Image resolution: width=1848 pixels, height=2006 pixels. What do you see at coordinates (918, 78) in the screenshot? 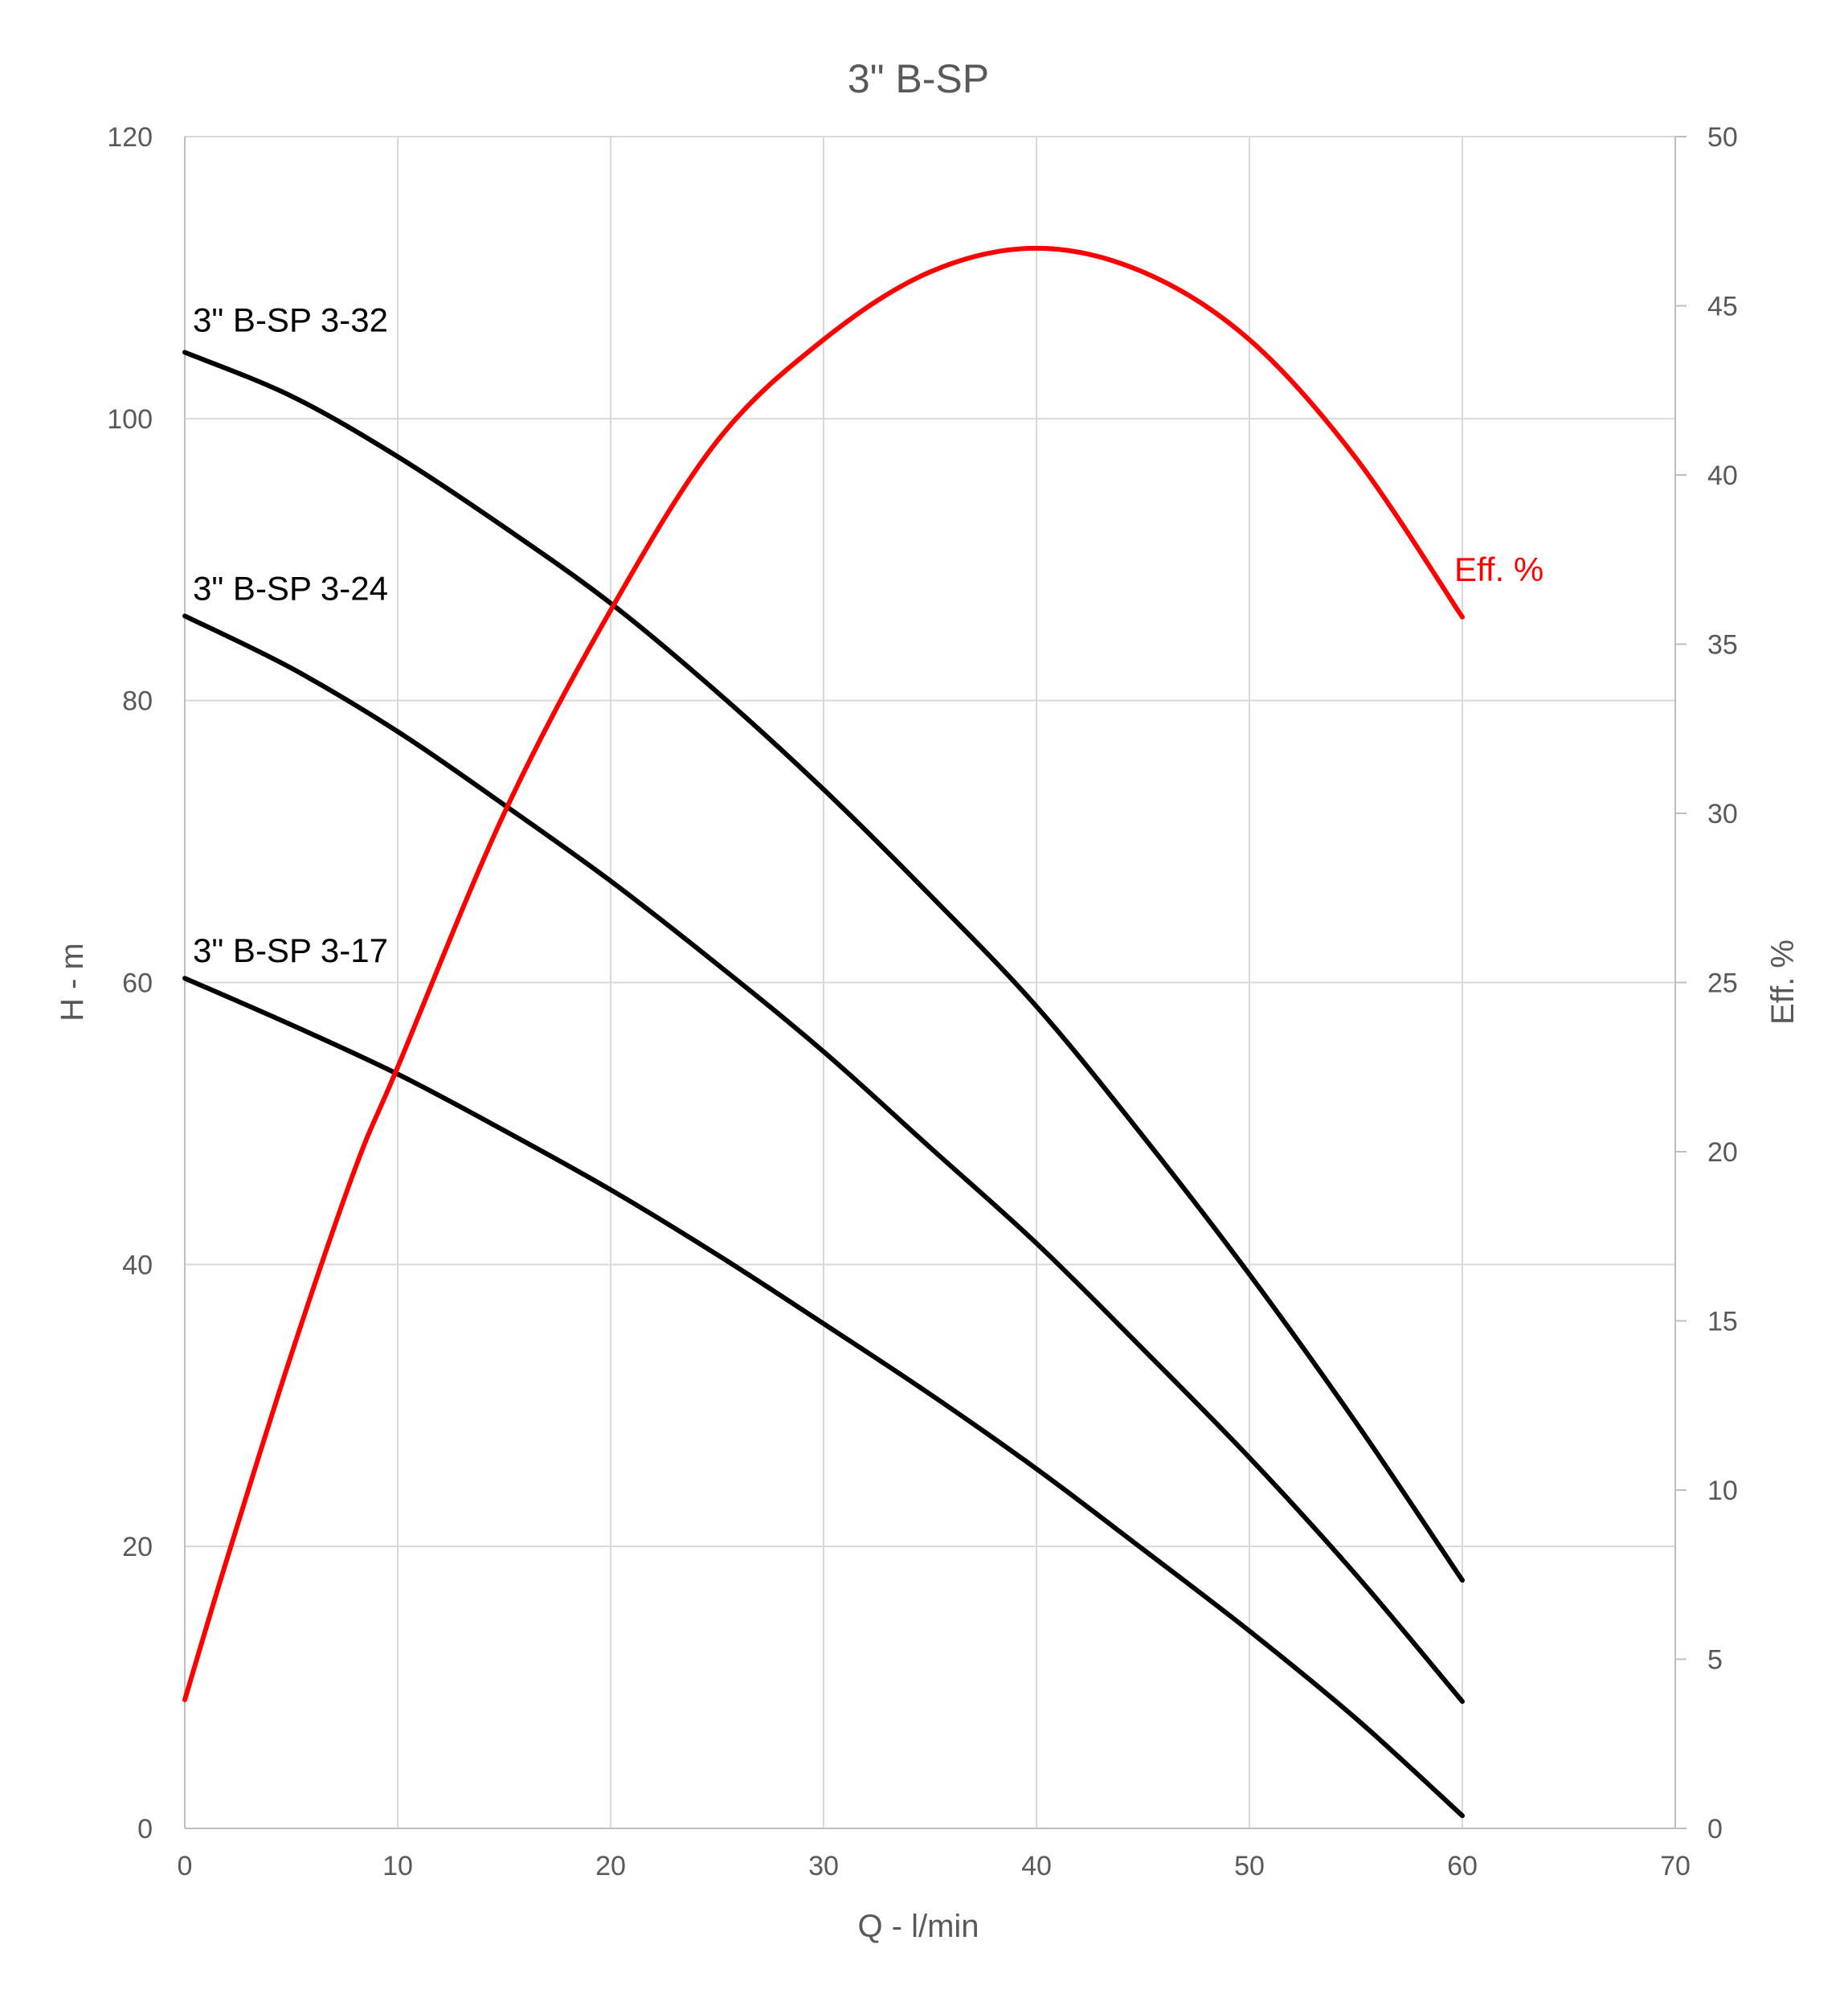
I see `chart-title: 3" B-SP` at bounding box center [918, 78].